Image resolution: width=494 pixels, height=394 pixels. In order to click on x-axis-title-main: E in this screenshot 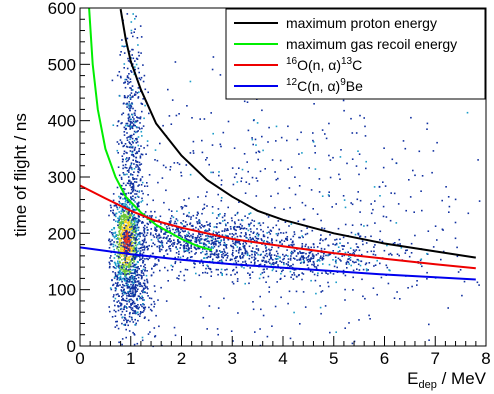, I will do `click(412, 378)`.